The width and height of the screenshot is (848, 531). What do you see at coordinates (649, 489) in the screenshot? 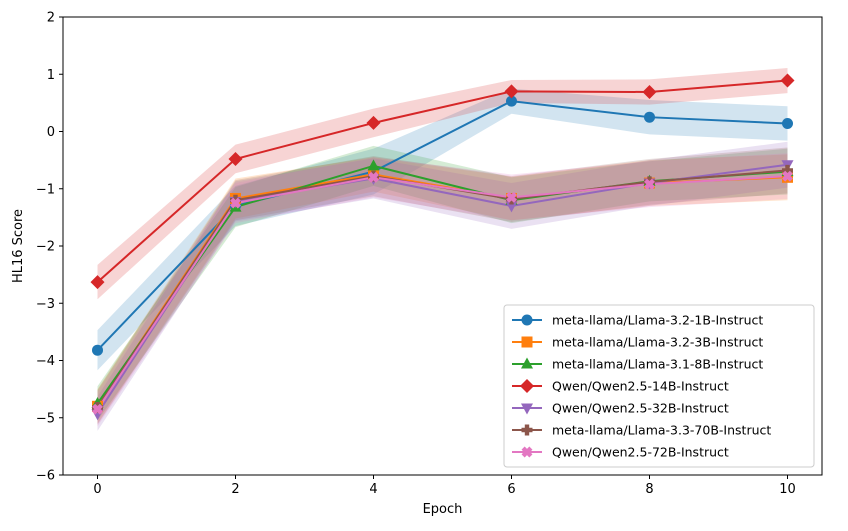
I see `x-tick-label-8: 8` at bounding box center [649, 489].